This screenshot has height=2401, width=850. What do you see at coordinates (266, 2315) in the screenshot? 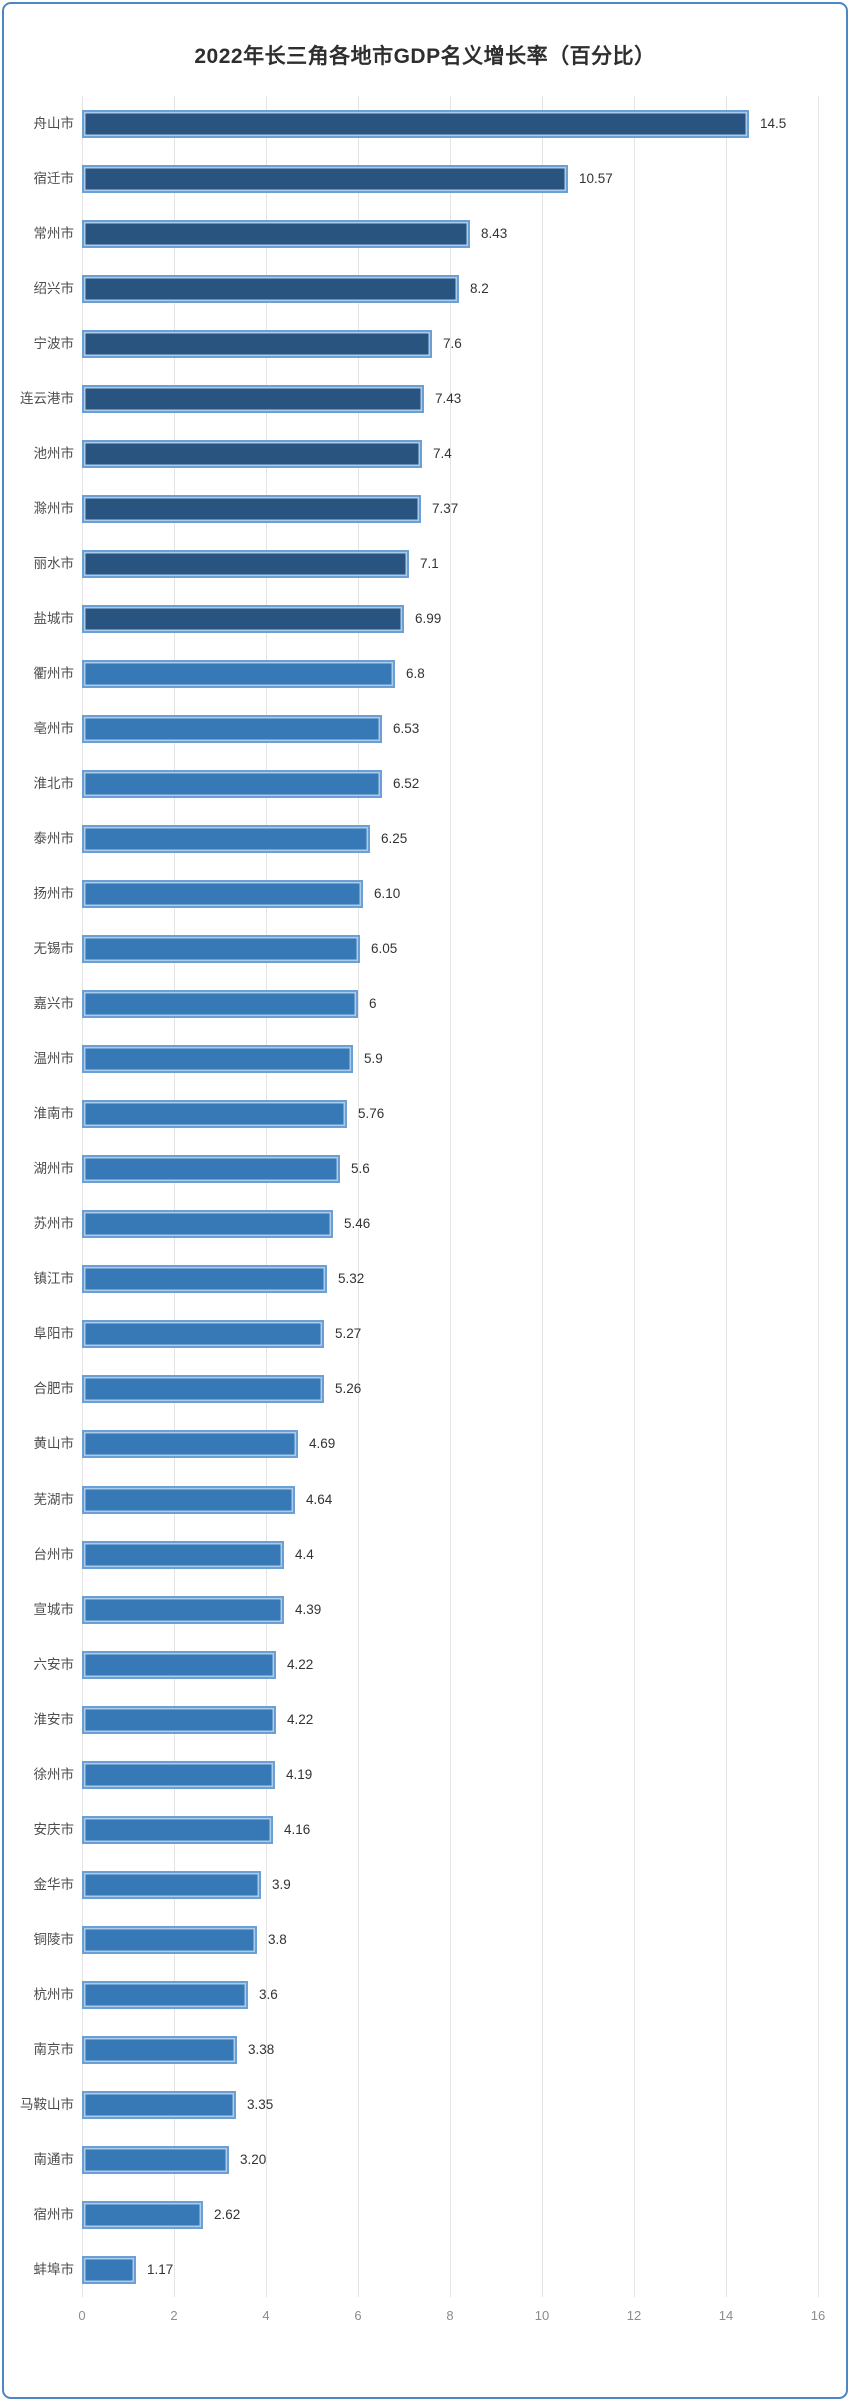
I see `x-axis-tick-label: 4` at bounding box center [266, 2315].